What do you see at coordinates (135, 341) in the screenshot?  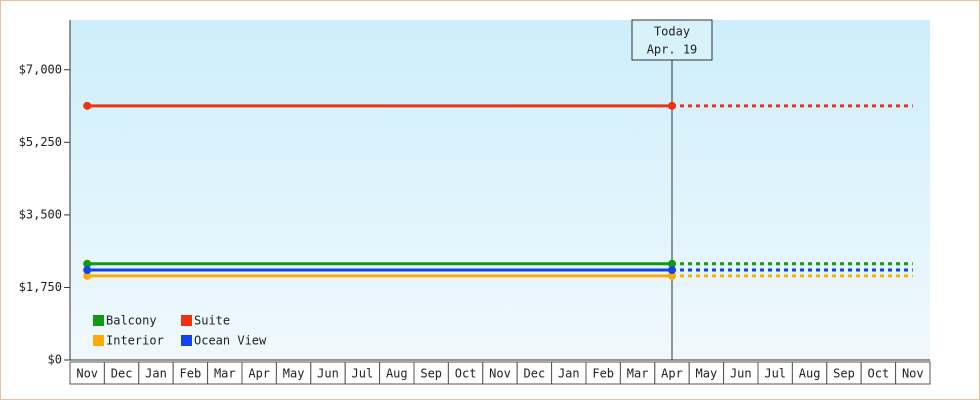 I see `legend-label: Interior` at bounding box center [135, 341].